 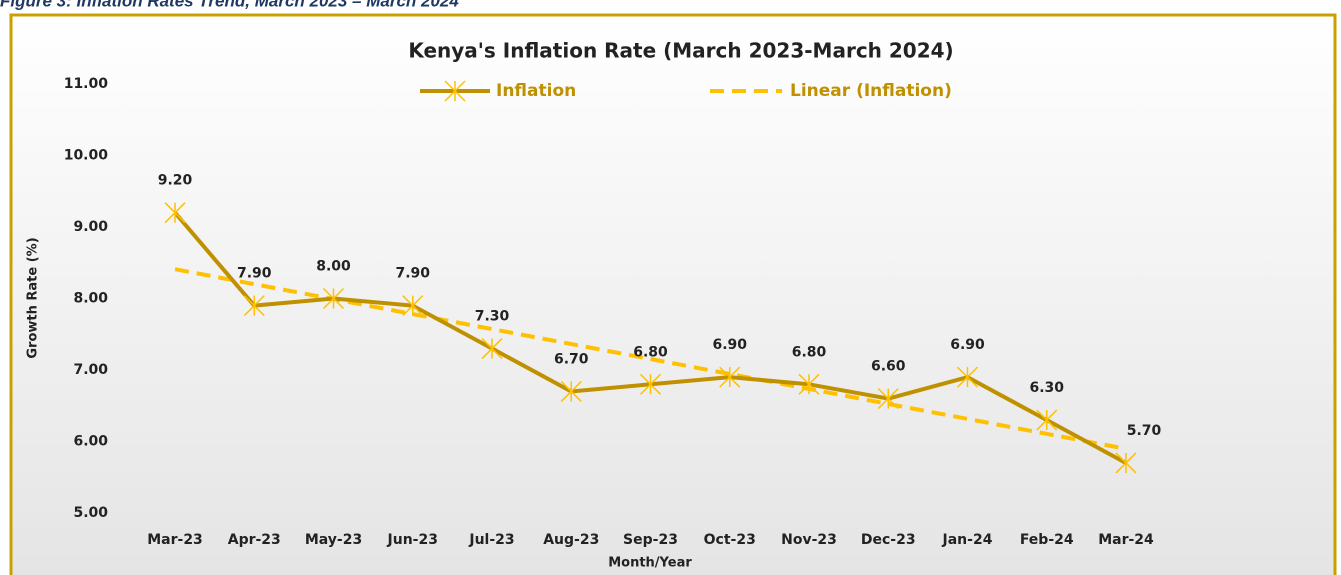 I want to click on data-label: 5.70, so click(x=1144, y=431).